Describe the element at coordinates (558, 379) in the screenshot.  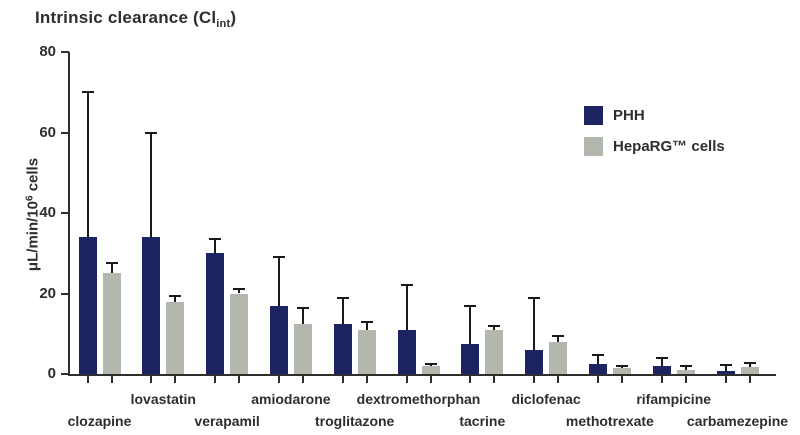
I see `x-tick-heparg-cells-diclofenac` at that location.